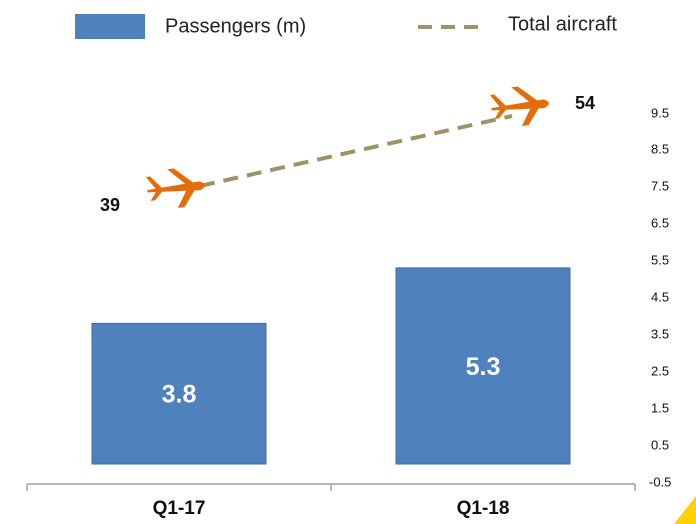 This screenshot has width=696, height=524. Describe the element at coordinates (585, 103) in the screenshot. I see `aircraft-value-label: 54` at that location.